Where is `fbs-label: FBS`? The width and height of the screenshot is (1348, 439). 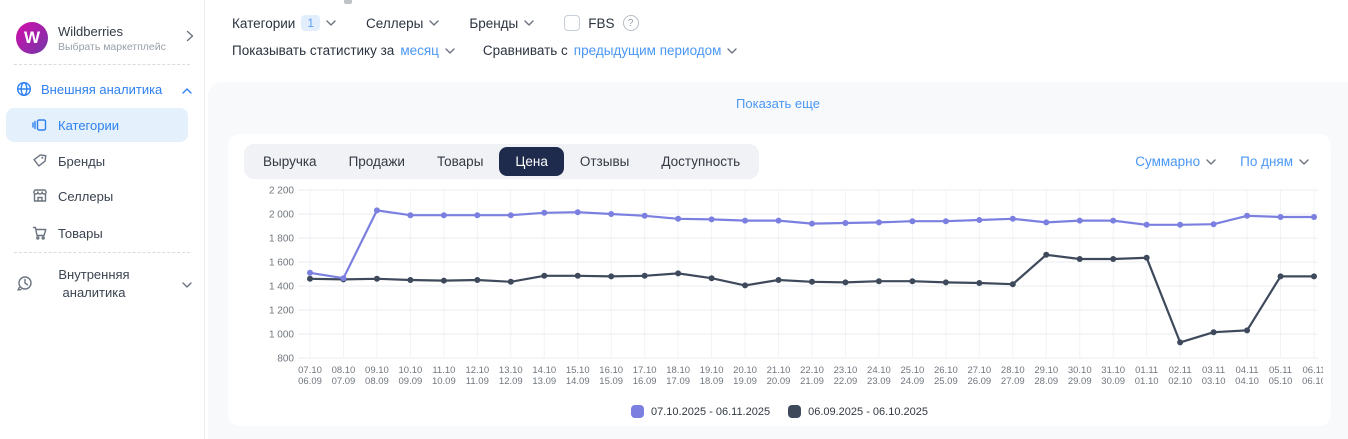 fbs-label: FBS is located at coordinates (601, 23).